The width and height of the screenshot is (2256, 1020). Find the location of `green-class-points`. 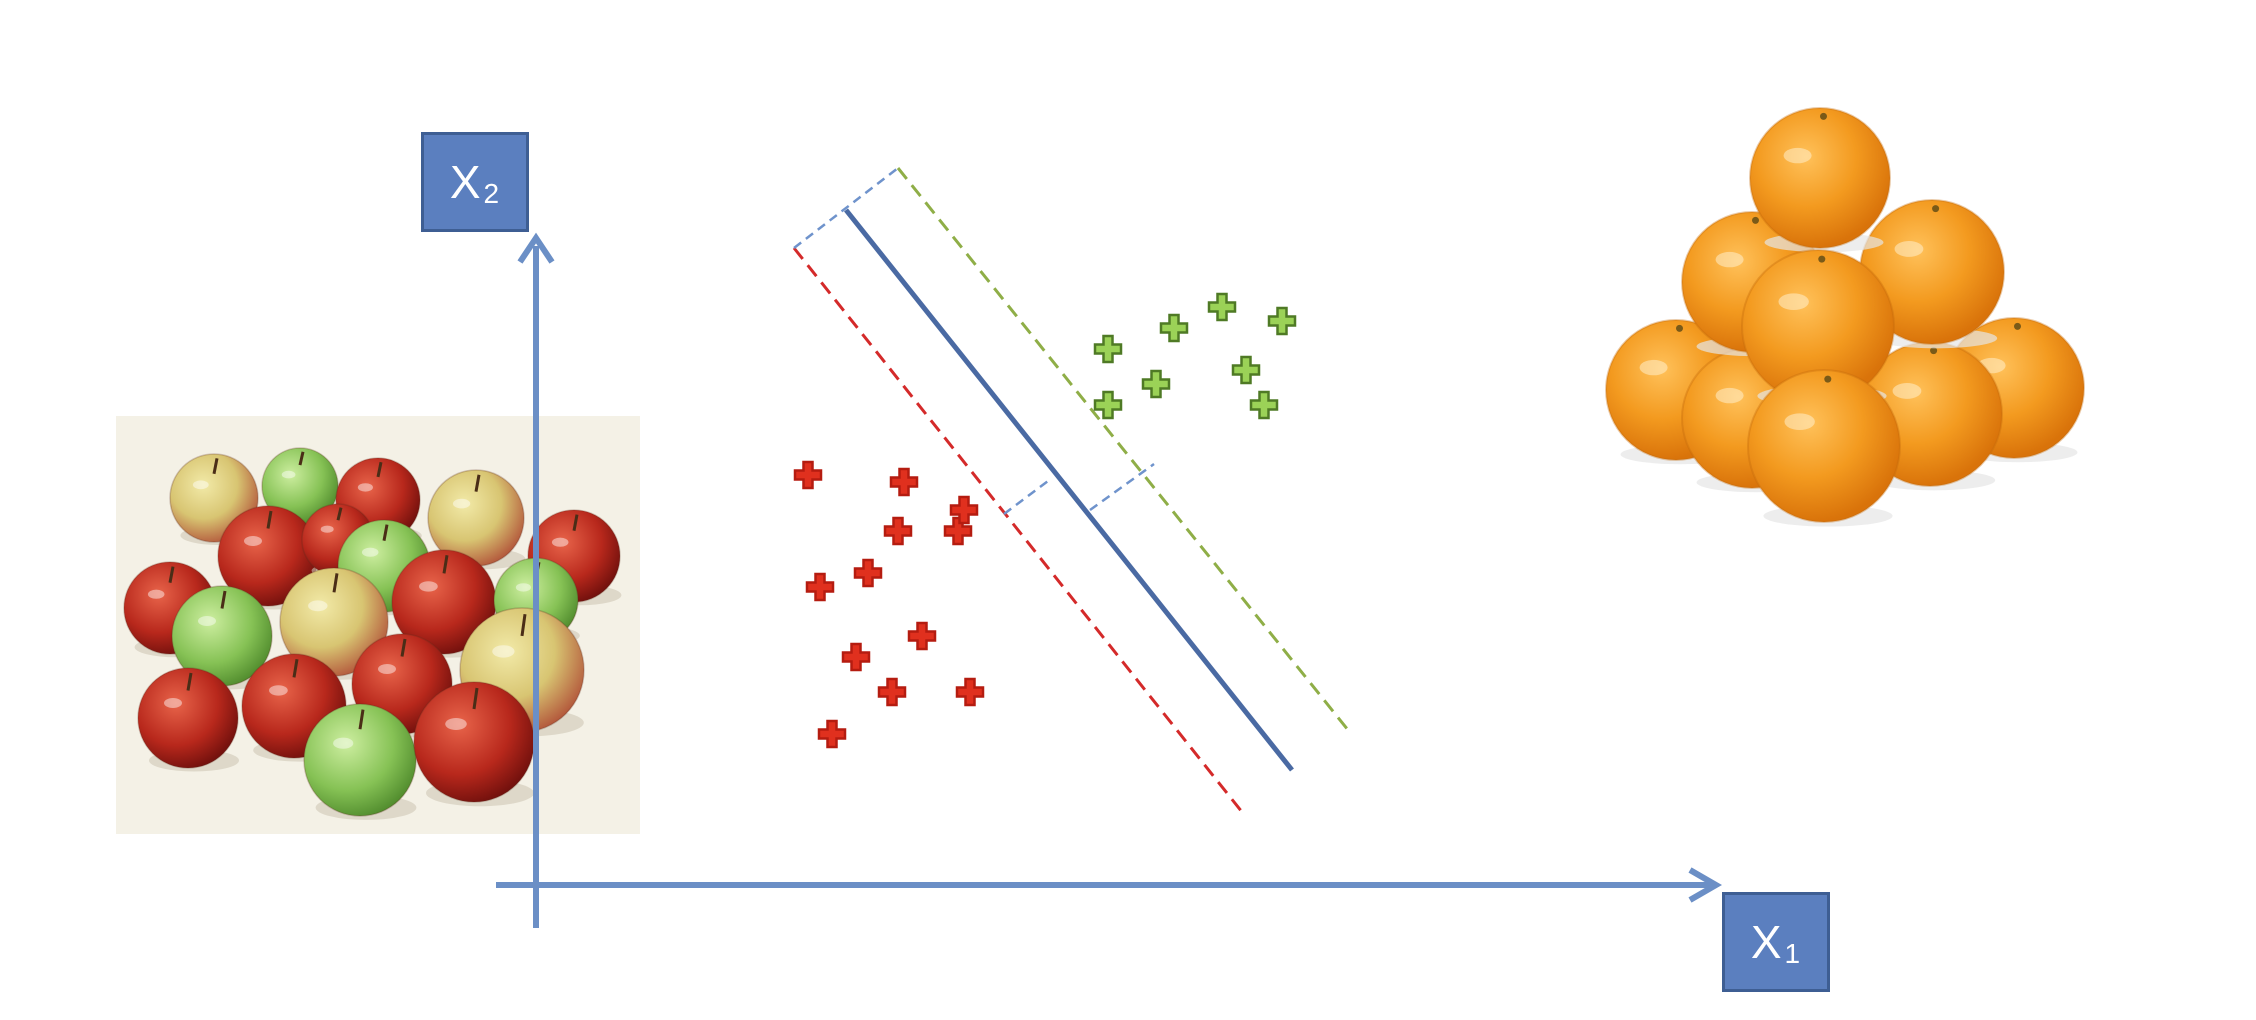

green-class-points is located at coordinates (1195, 356).